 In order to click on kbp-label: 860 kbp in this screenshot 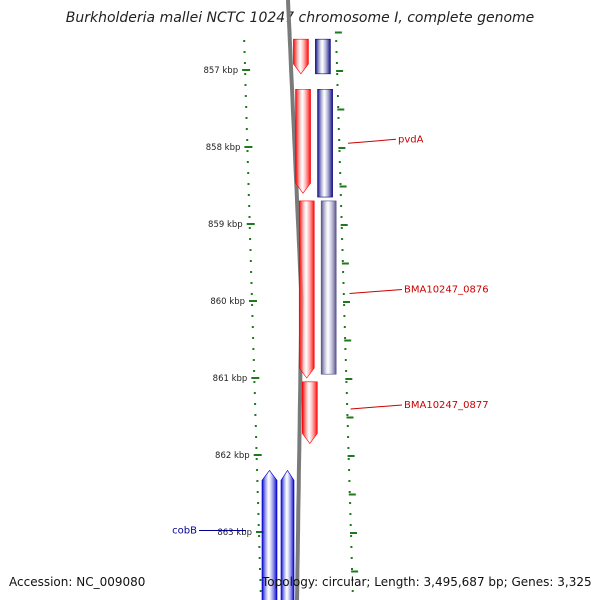, I will do `click(227, 302)`.